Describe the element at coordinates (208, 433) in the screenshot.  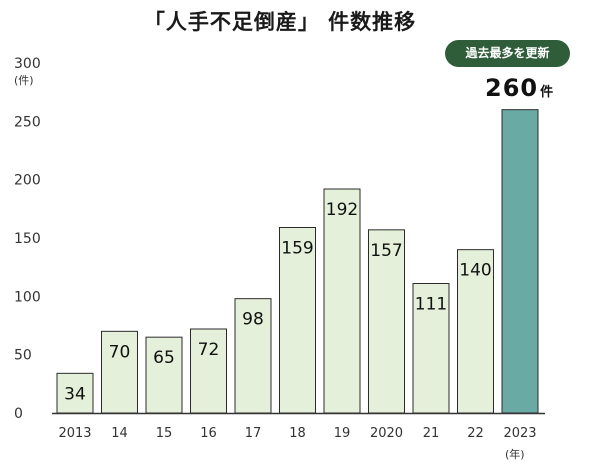
I see `x-tick-label: 16` at that location.